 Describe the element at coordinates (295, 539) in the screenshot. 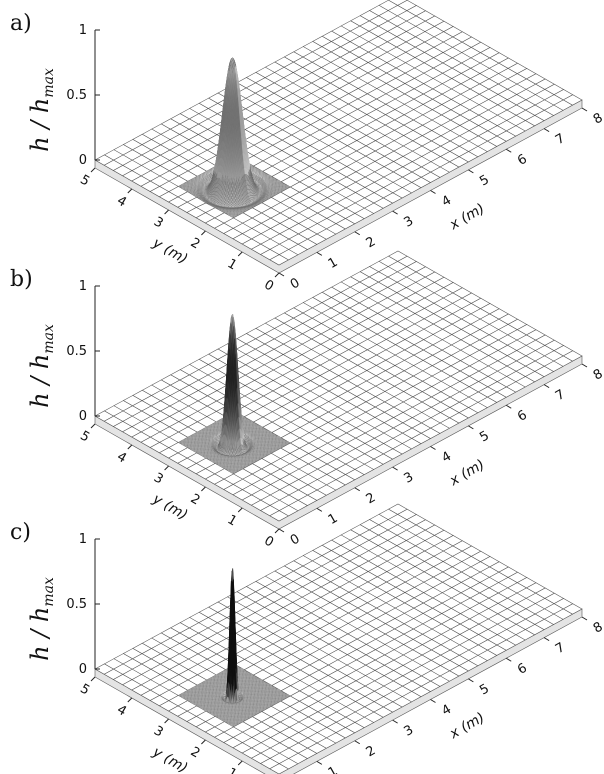

I see `x-tick-label: 0` at that location.